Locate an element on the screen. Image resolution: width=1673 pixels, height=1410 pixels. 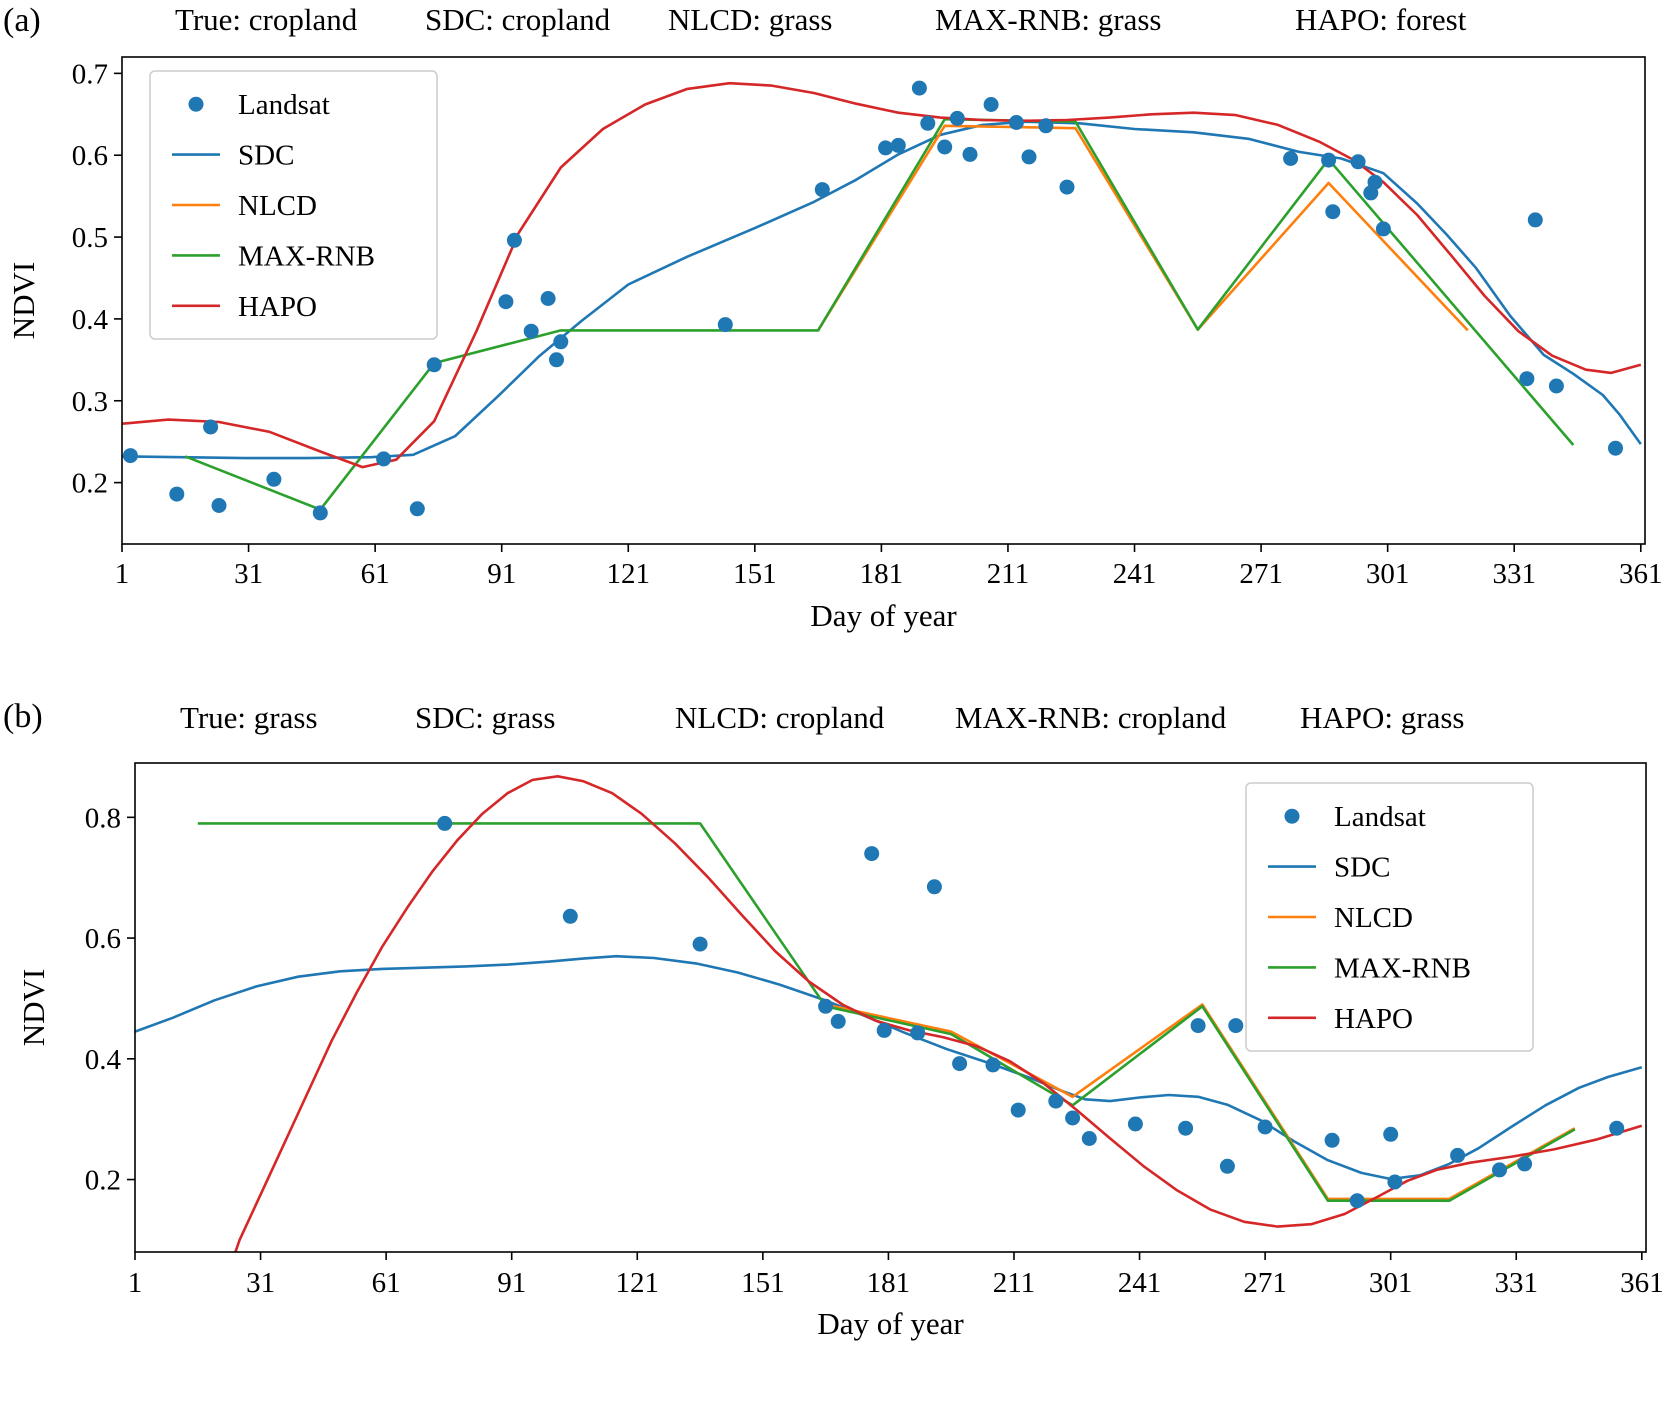
panel-b-true-class: True: grass is located at coordinates (249, 717).